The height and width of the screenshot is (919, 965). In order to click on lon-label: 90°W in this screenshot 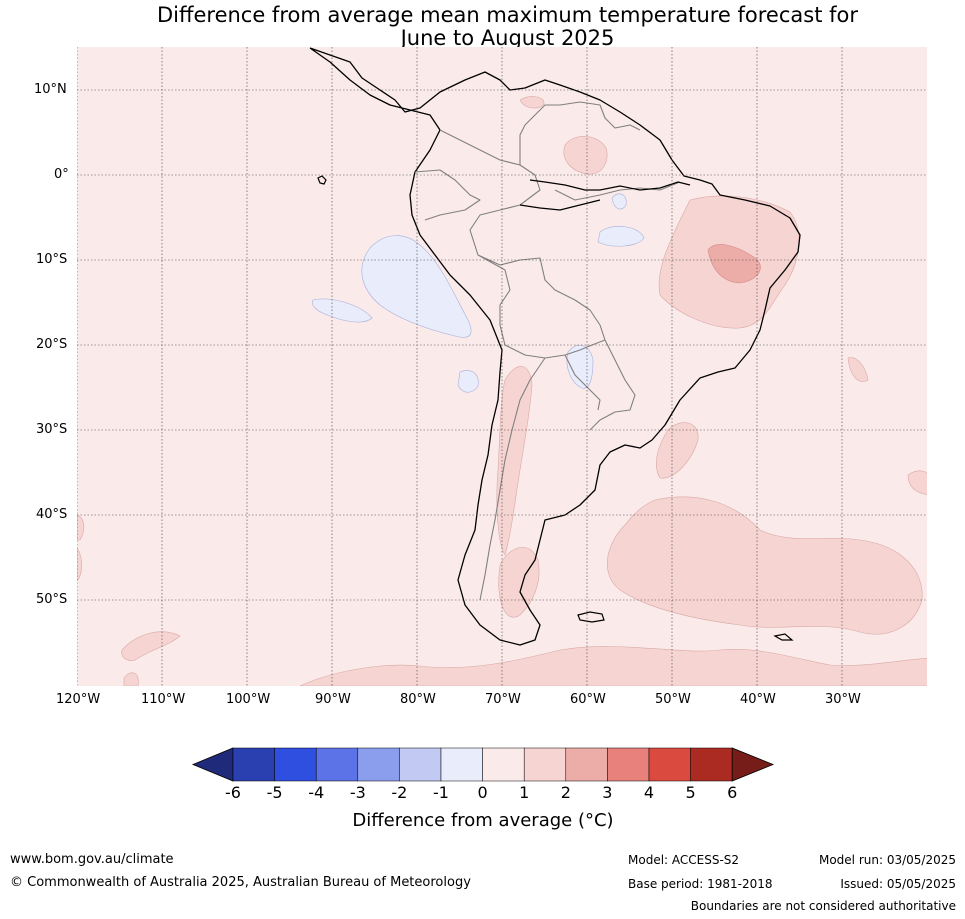, I will do `click(333, 699)`.